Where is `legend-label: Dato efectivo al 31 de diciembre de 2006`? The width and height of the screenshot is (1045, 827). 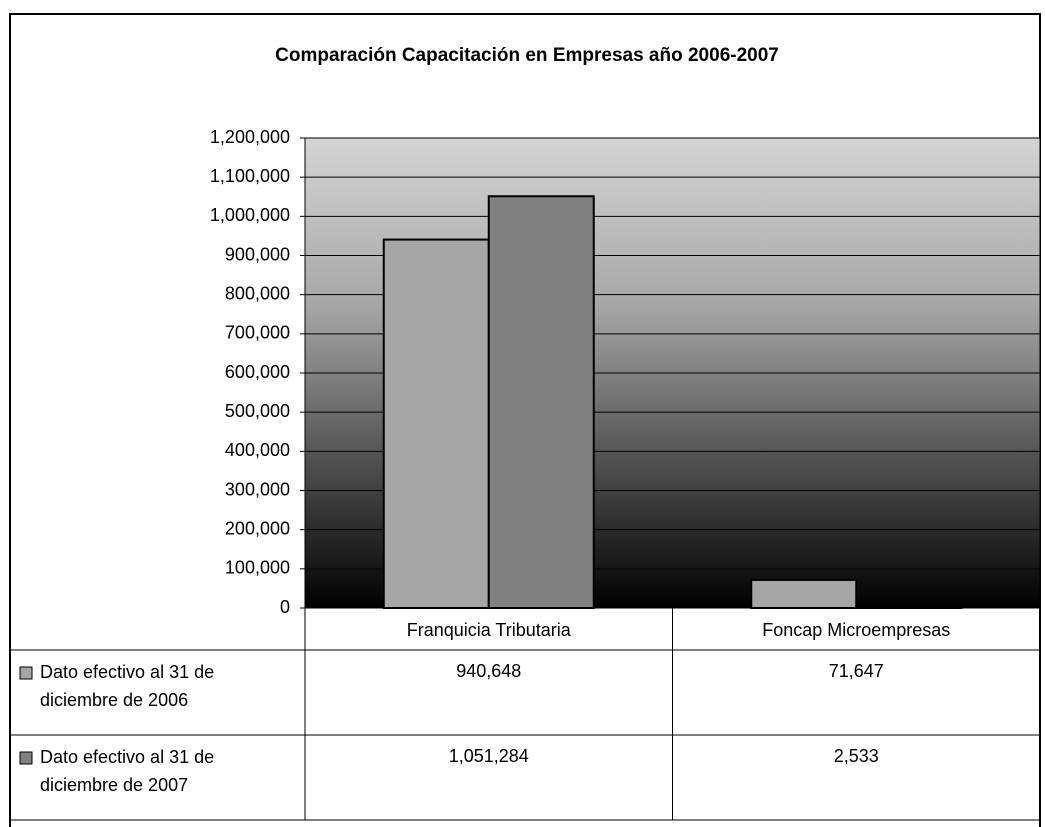 legend-label: Dato efectivo al 31 de diciembre de 2006 is located at coordinates (127, 686).